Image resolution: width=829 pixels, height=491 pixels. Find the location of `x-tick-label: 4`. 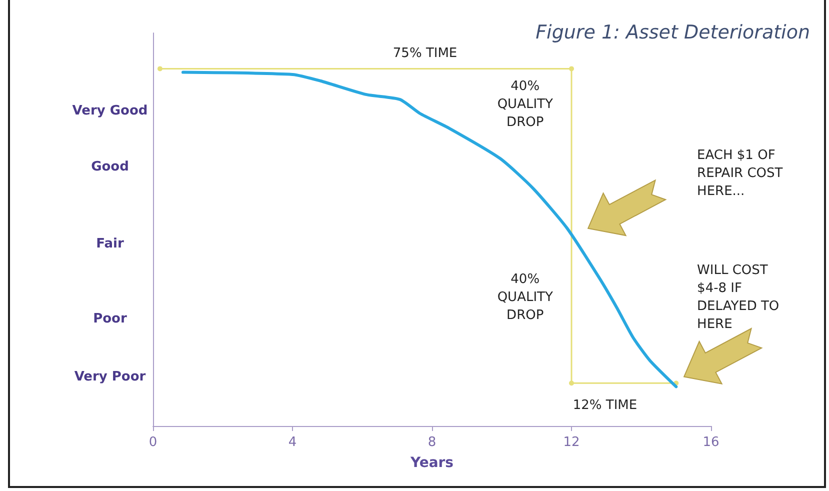

x-tick-label: 4 is located at coordinates (292, 442).